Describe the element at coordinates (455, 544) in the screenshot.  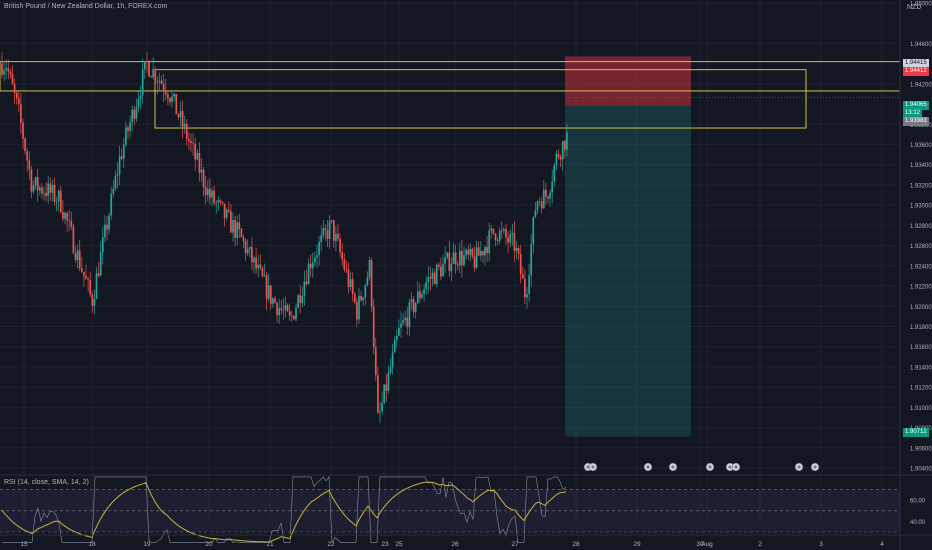
I see `x-tick-label: 26` at that location.